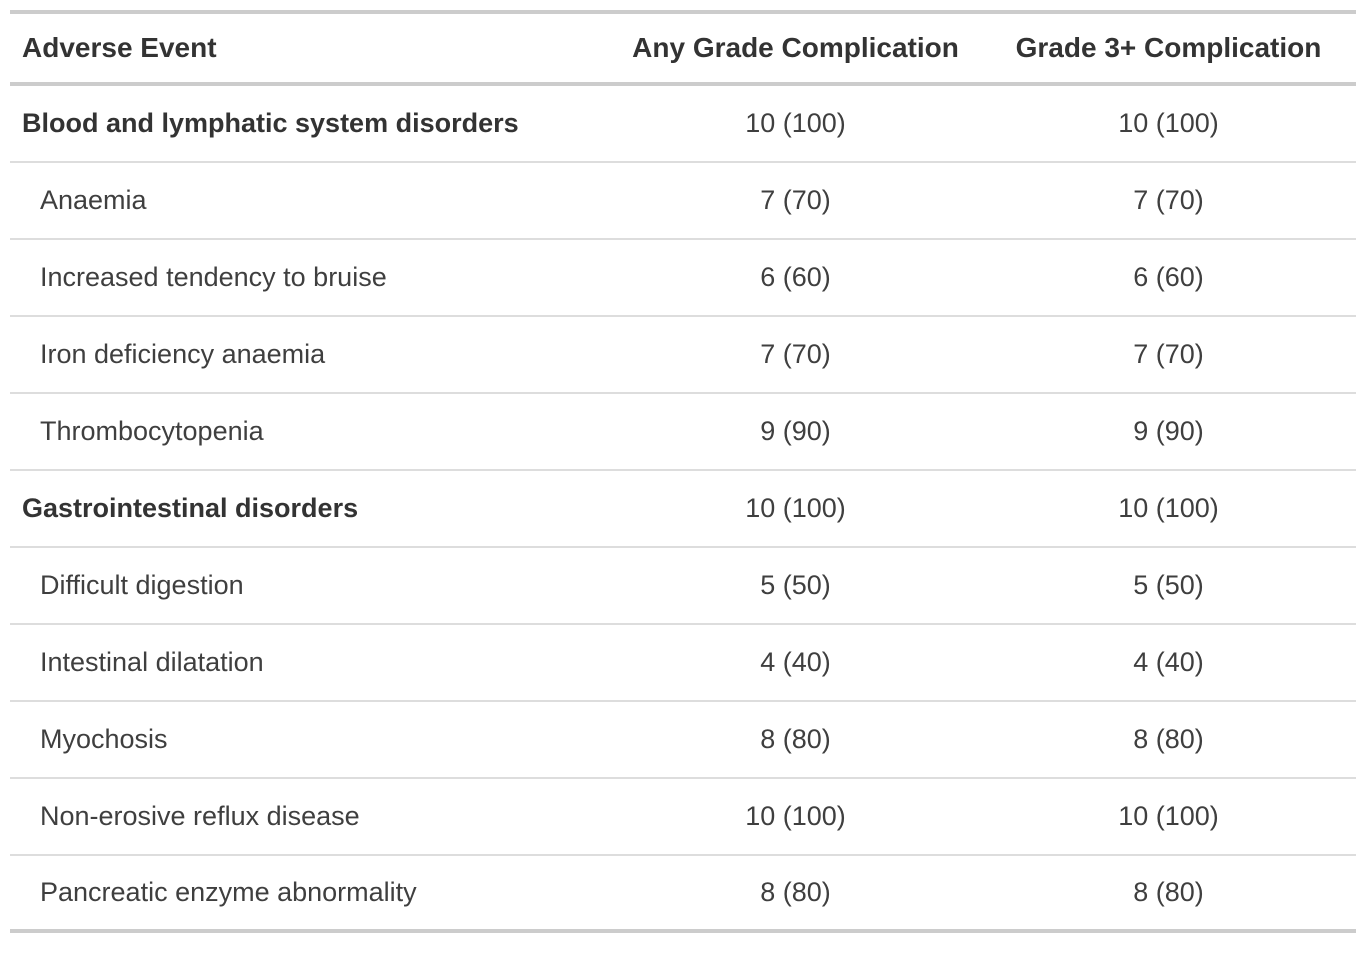 Image resolution: width=1366 pixels, height=966 pixels. I want to click on adverse-event-cell: Difficult digestion, so click(310, 586).